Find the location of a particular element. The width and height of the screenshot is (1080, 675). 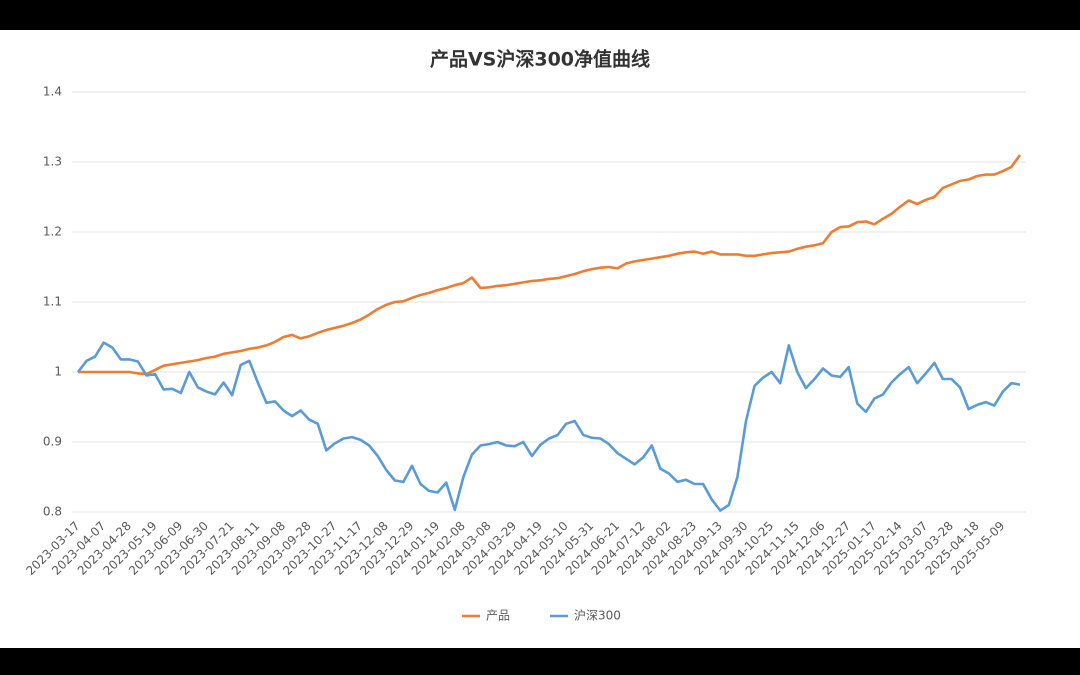

y-tick-label: 1.3 is located at coordinates (52, 162).